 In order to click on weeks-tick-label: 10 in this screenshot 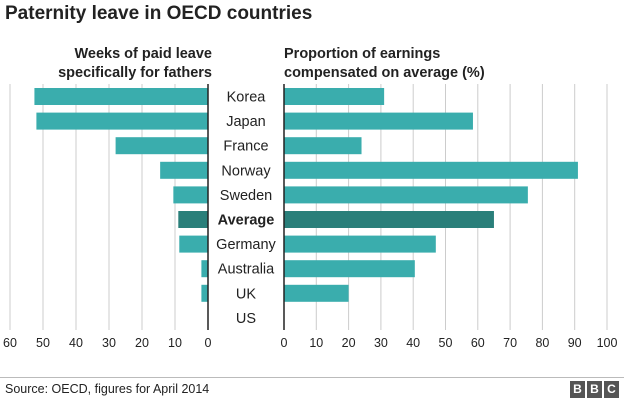, I will do `click(175, 343)`.